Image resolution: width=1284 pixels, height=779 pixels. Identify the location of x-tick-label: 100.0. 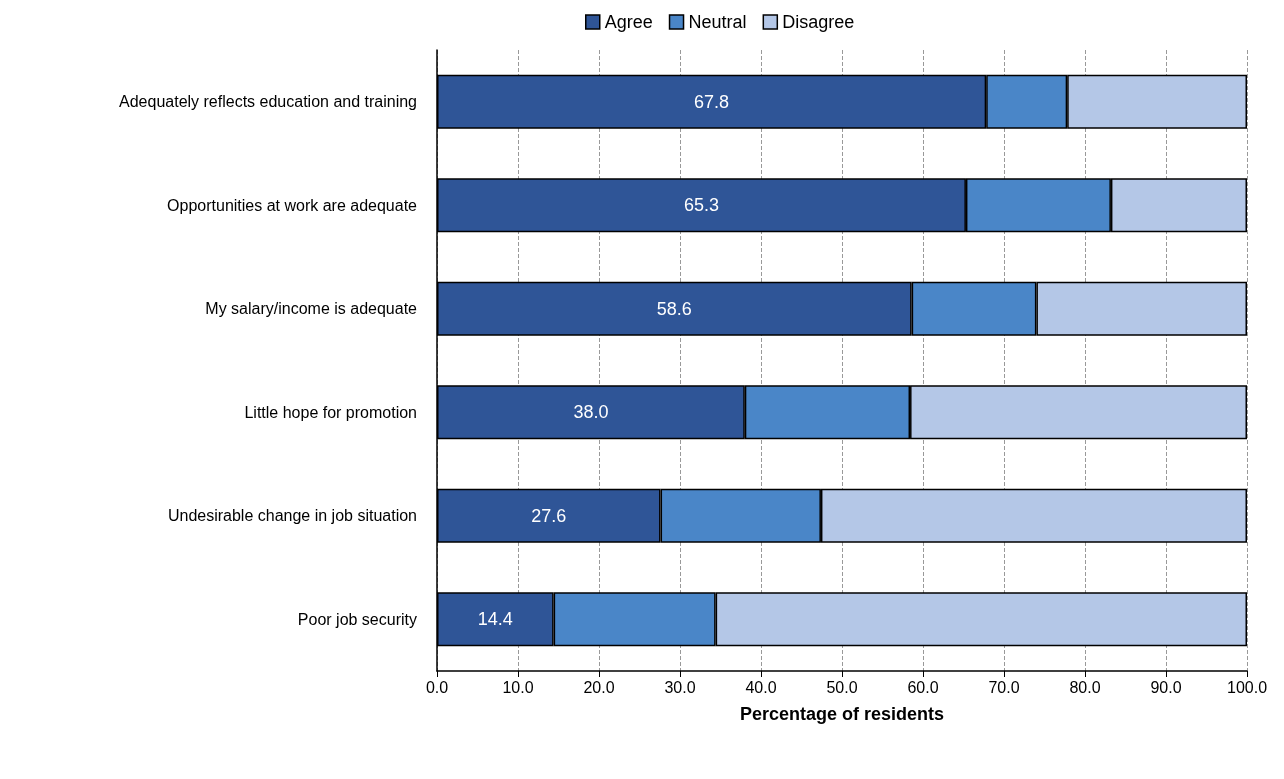
(1247, 687).